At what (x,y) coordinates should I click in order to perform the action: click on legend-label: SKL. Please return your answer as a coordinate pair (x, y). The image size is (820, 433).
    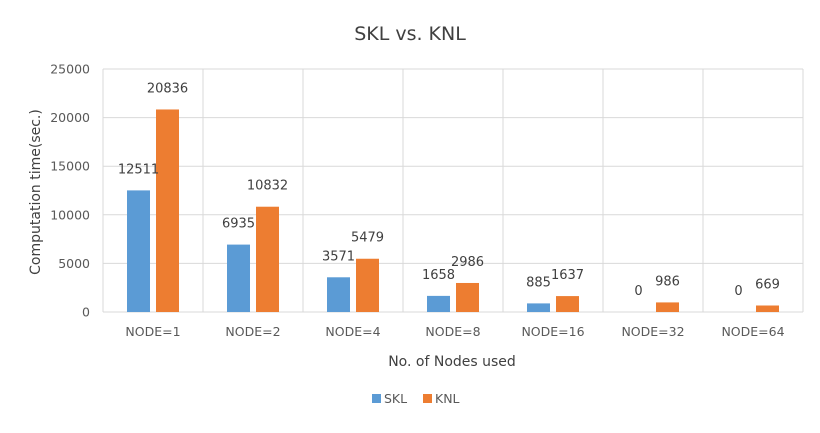
    Looking at the image, I should click on (395, 398).